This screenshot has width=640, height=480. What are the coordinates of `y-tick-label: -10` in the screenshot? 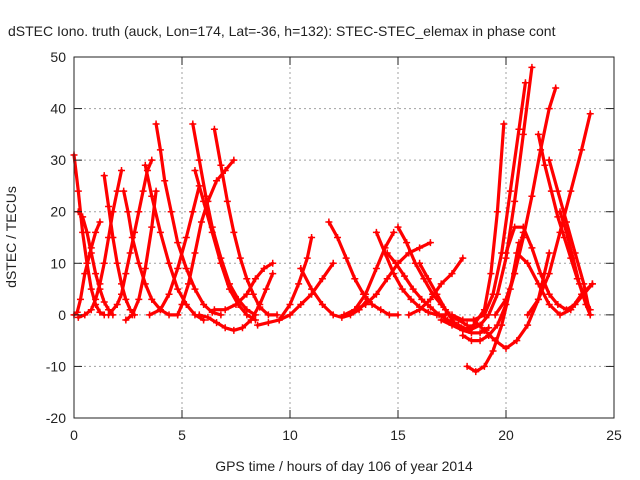 It's located at (56, 366).